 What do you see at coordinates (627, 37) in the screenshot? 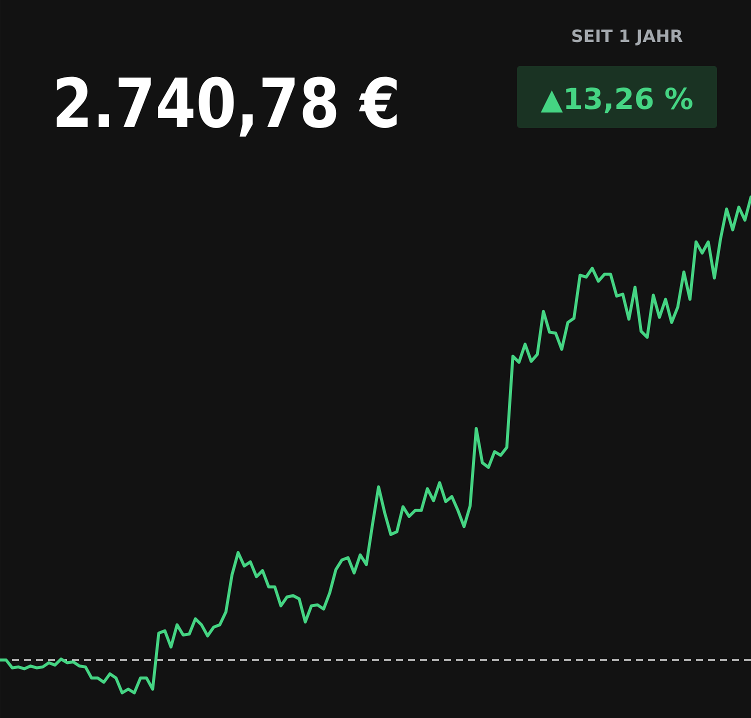
I see `text: SEIT 1 JAHR` at bounding box center [627, 37].